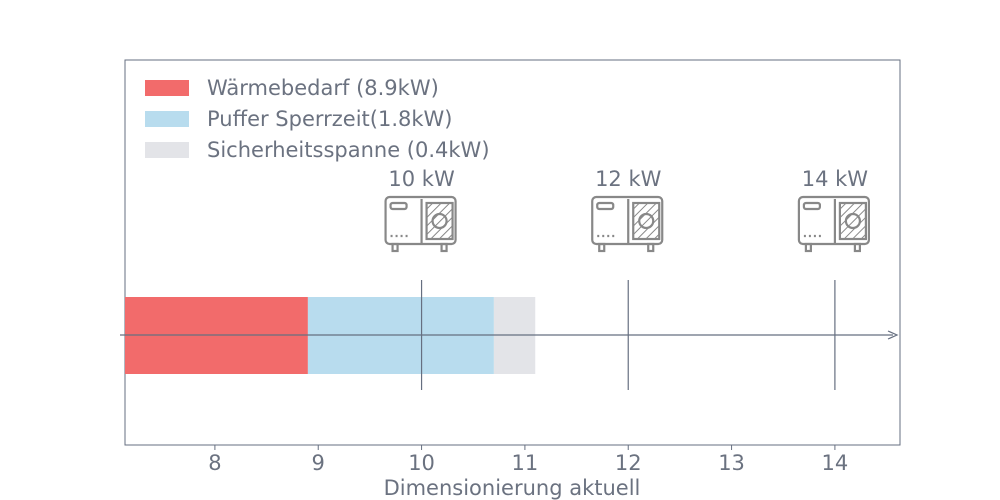  I want to click on x-tick-label: 13, so click(731, 463).